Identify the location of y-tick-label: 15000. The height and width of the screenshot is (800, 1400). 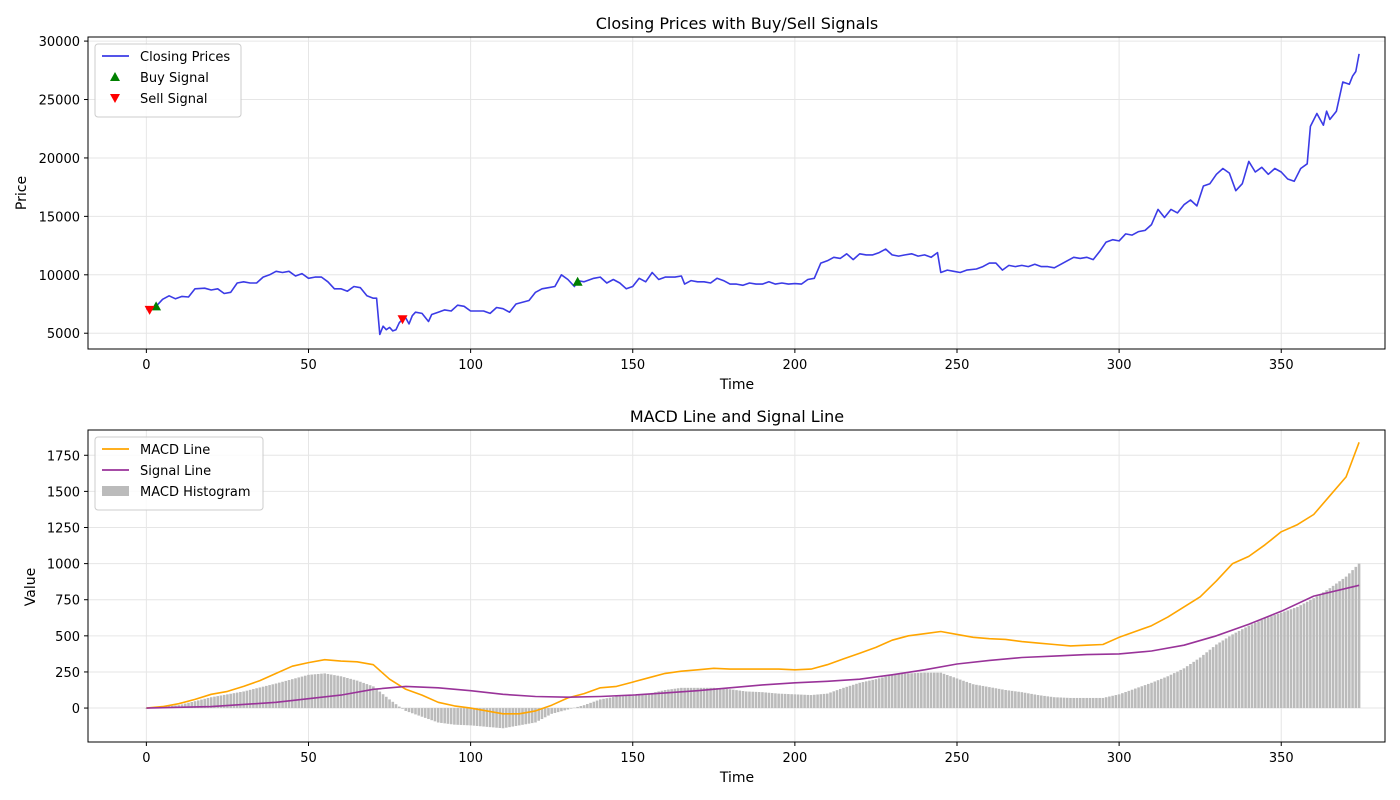
(59, 217).